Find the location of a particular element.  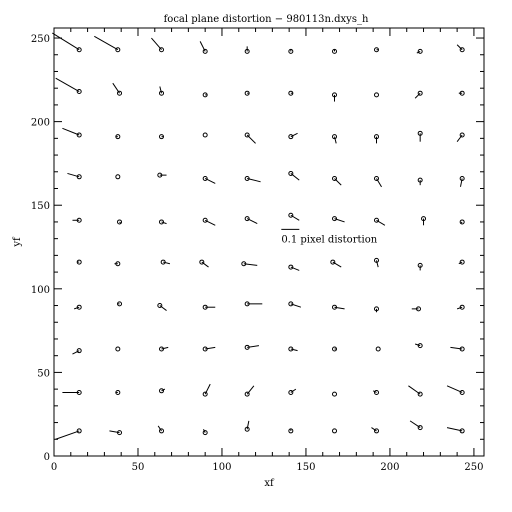

y-axis-label: yf is located at coordinates (17, 242).